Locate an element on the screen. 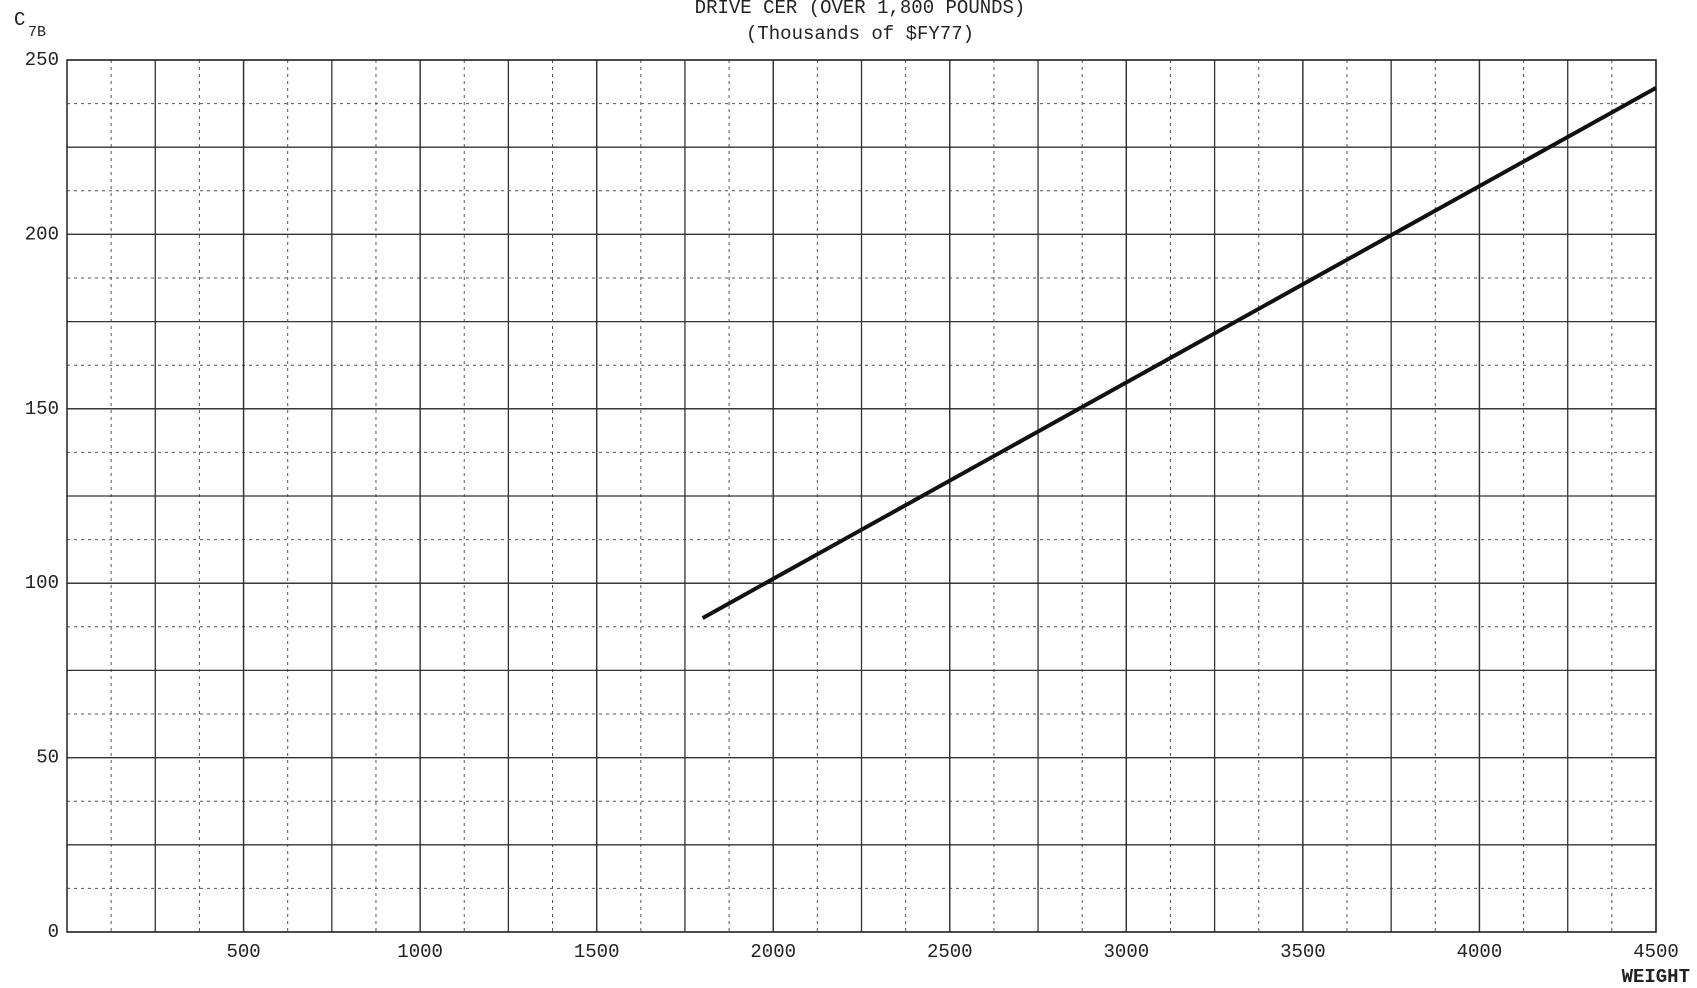 This screenshot has width=1697, height=988. y-tick-label: 100 is located at coordinates (42, 583).